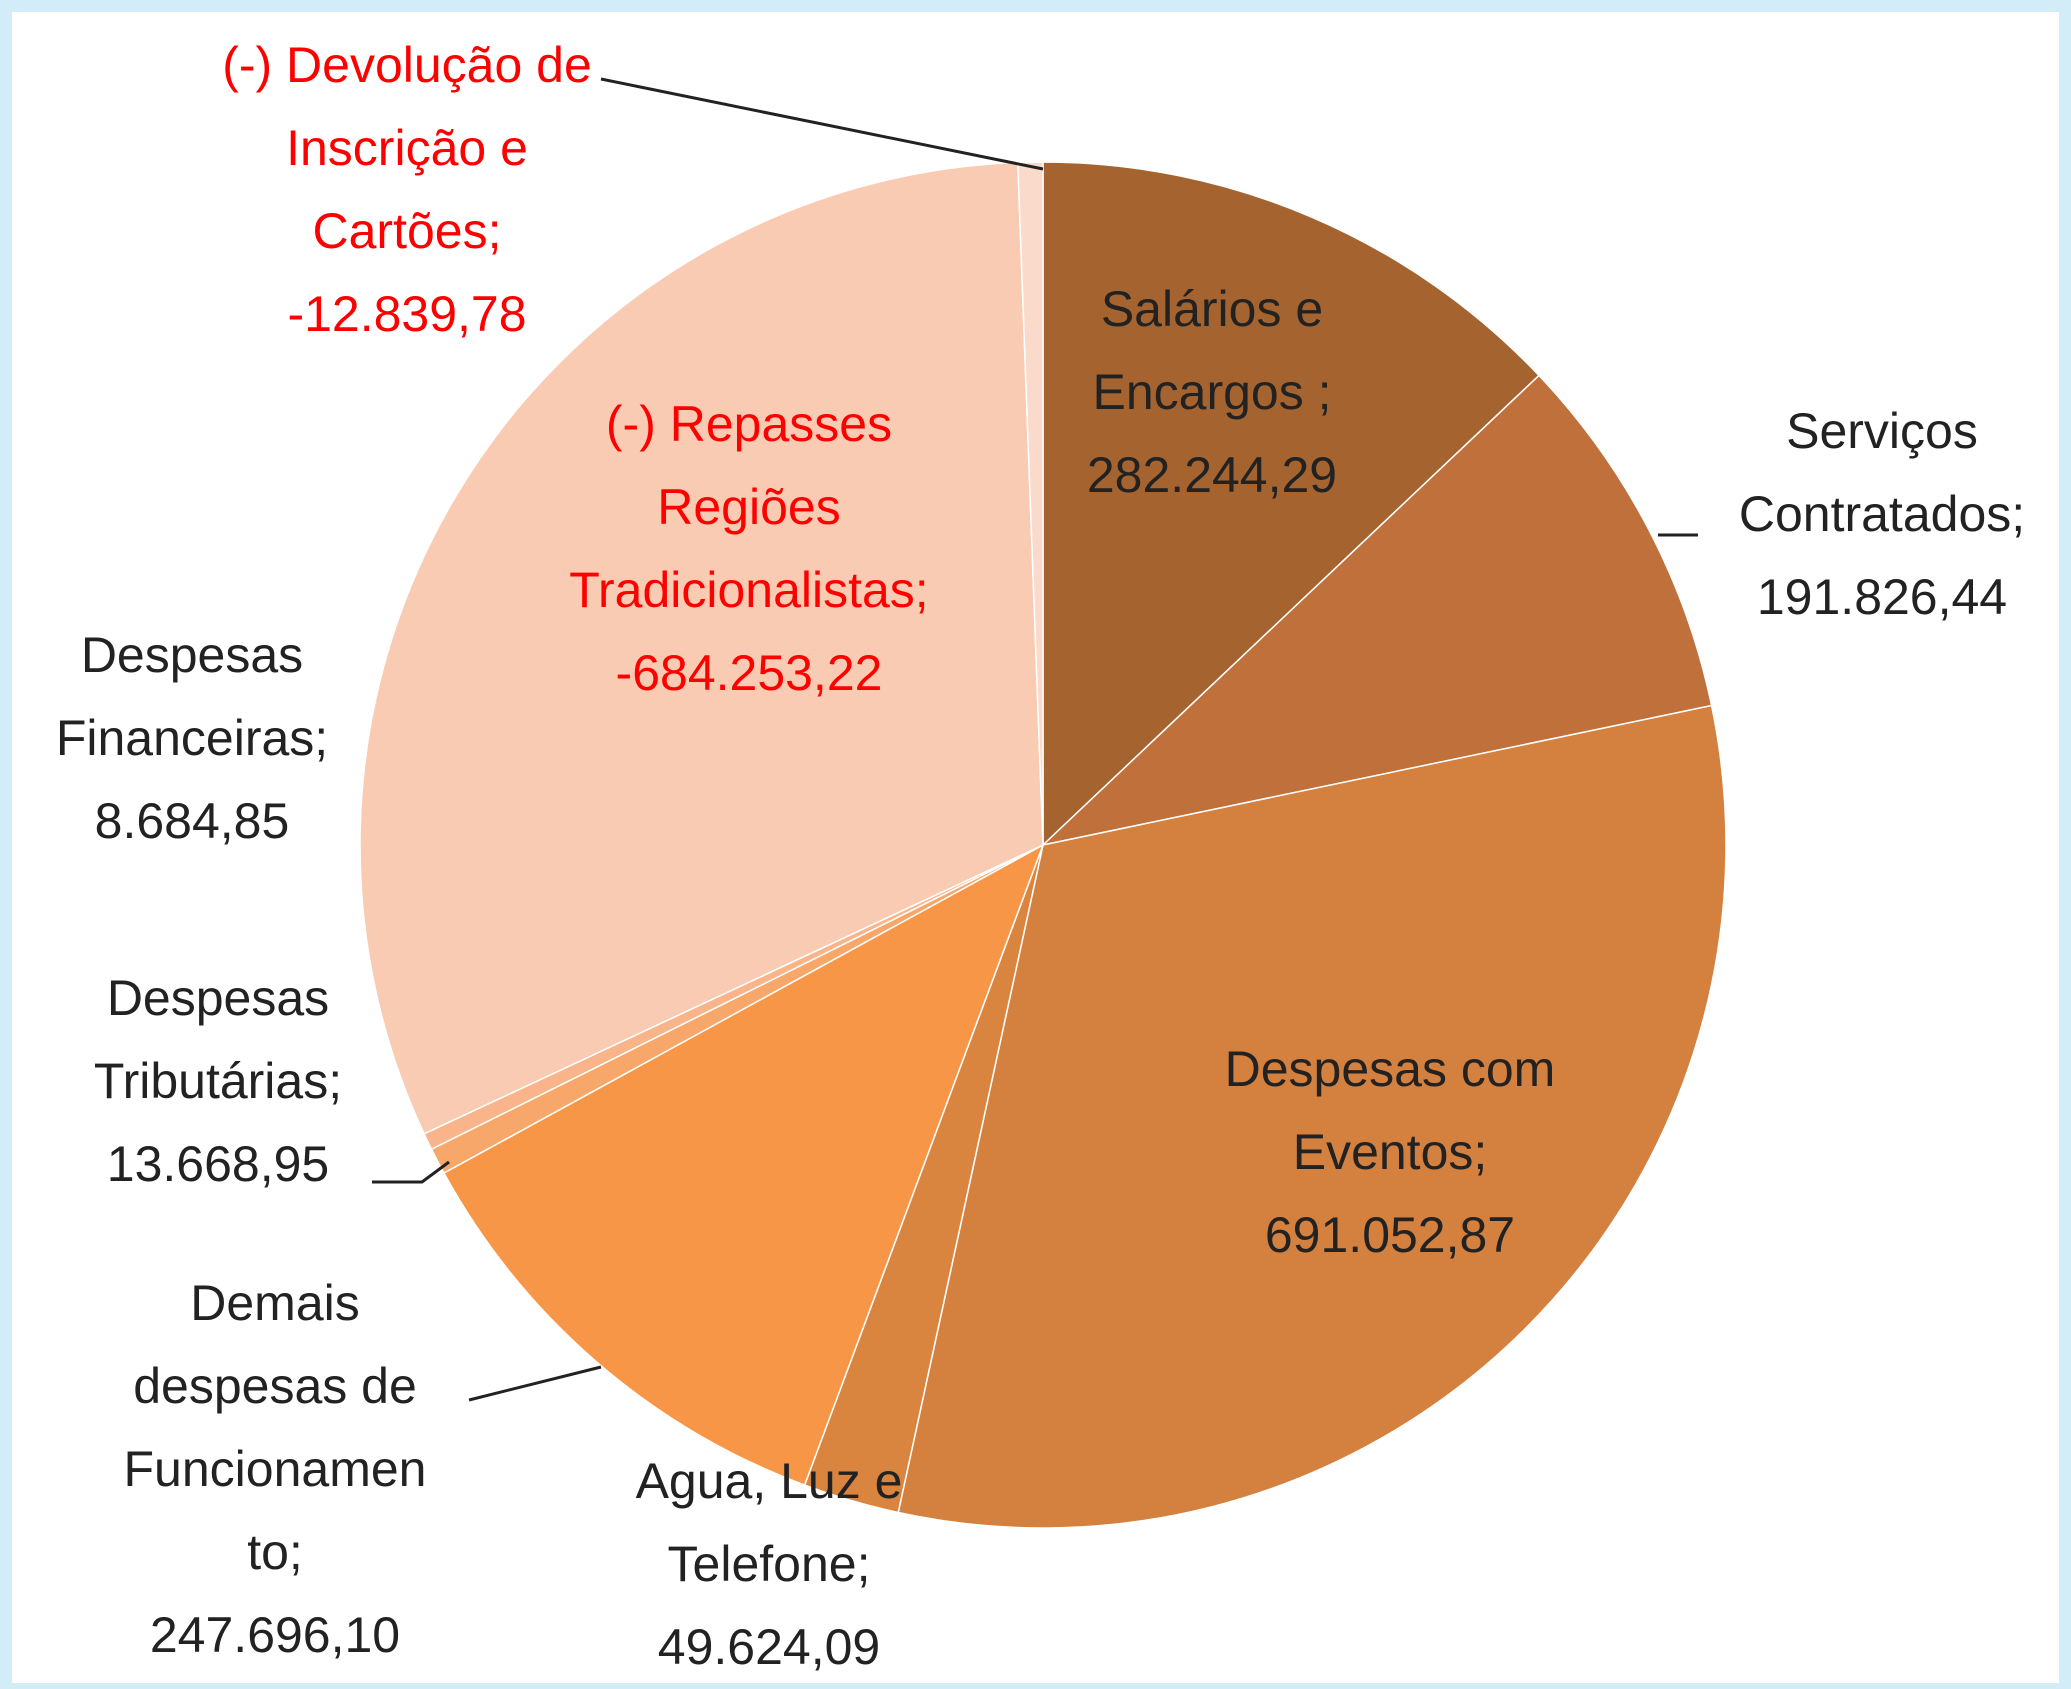 The image size is (2071, 1689). What do you see at coordinates (1212, 350) in the screenshot?
I see `label-category: Salários e Encargos ;` at bounding box center [1212, 350].